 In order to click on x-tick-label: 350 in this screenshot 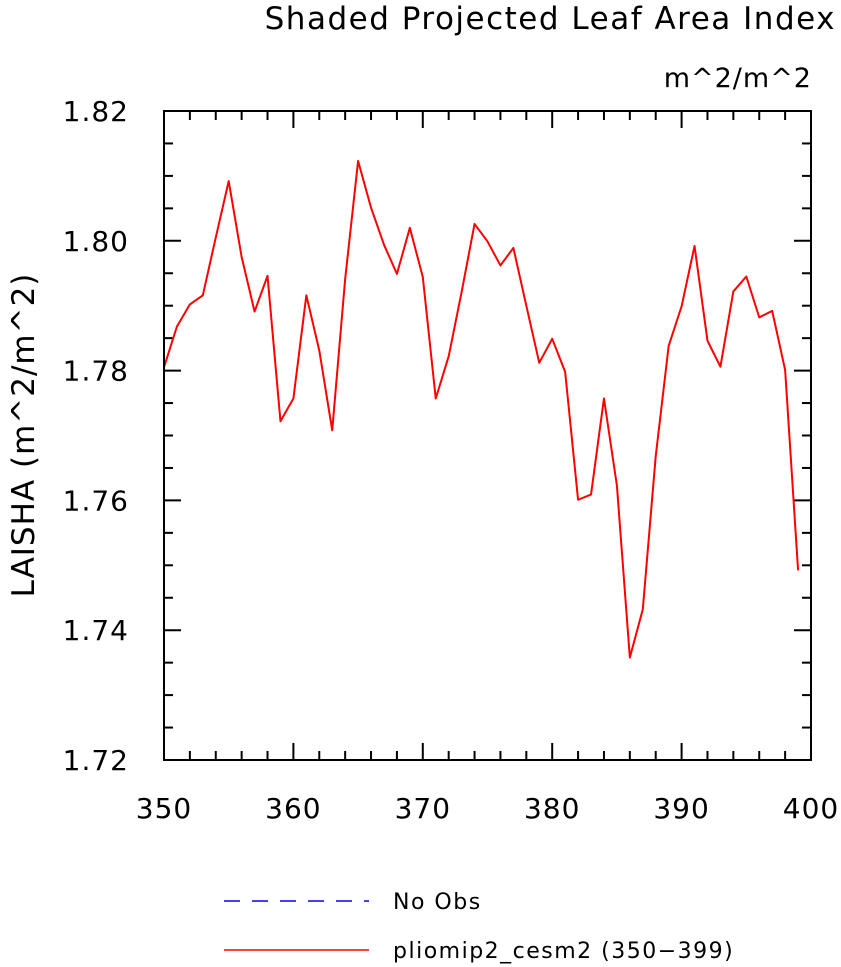, I will do `click(164, 808)`.